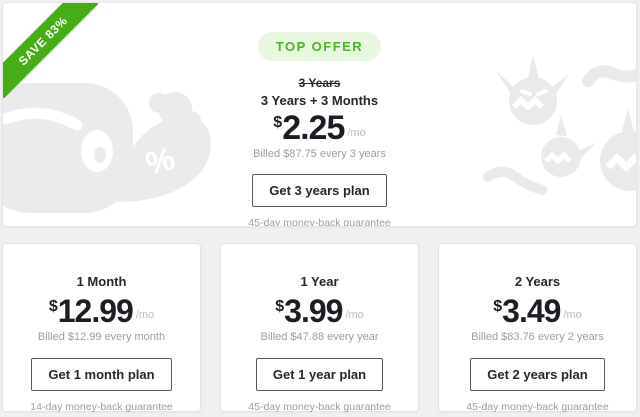  I want to click on price: $ 3.99 /mo, so click(319, 311).